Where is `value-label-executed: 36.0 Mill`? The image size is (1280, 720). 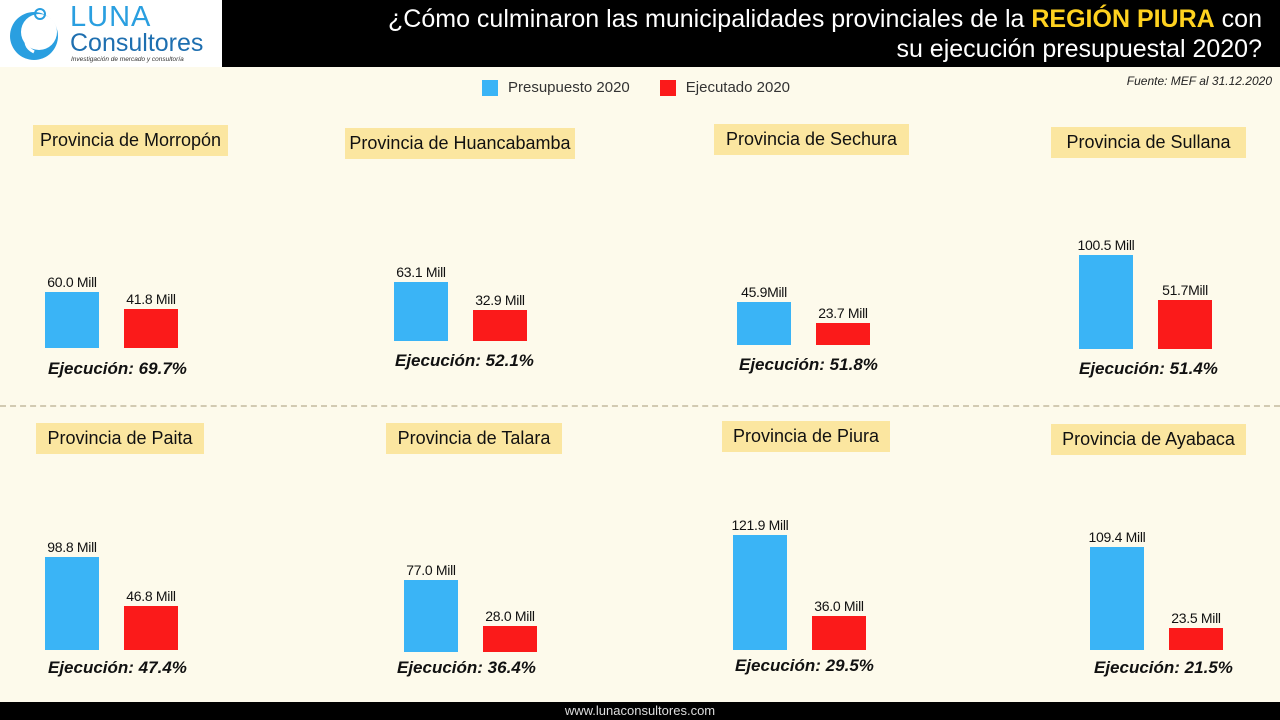
value-label-executed: 36.0 Mill is located at coordinates (839, 606).